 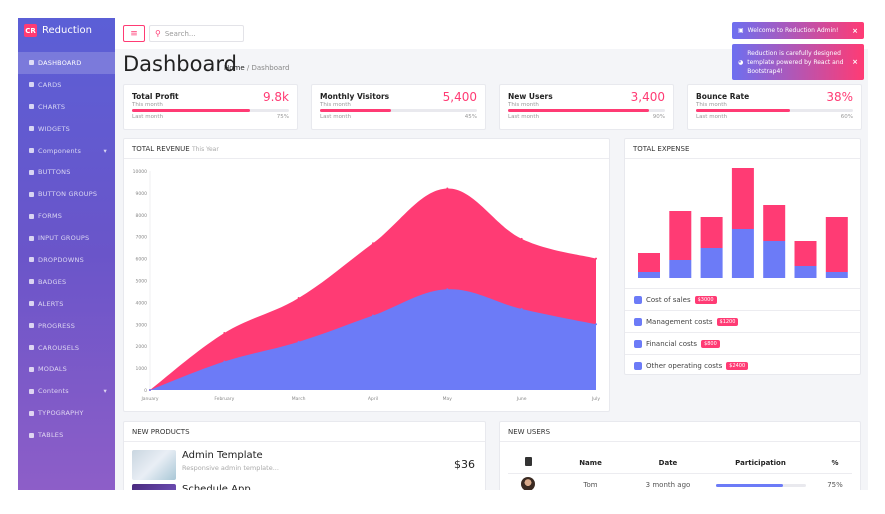 What do you see at coordinates (31, 369) in the screenshot?
I see `modal-icon` at bounding box center [31, 369].